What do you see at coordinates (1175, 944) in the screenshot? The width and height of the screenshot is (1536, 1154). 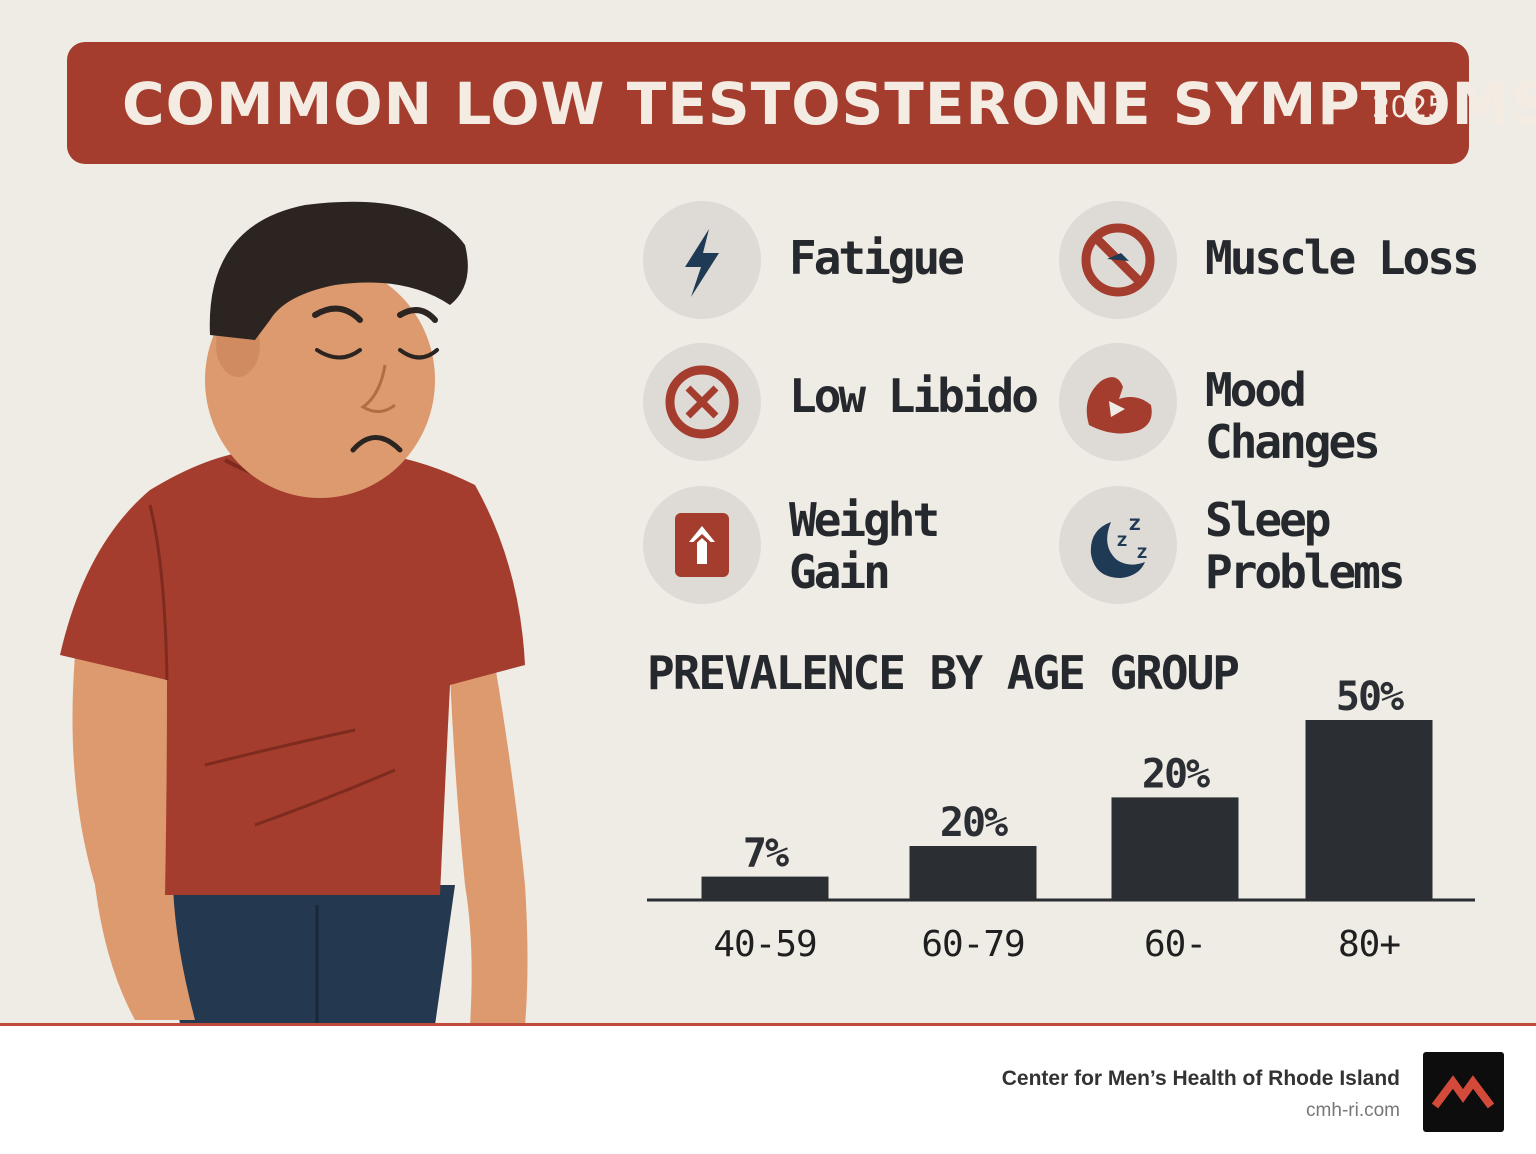 I see `chart-category-label: 60-` at bounding box center [1175, 944].